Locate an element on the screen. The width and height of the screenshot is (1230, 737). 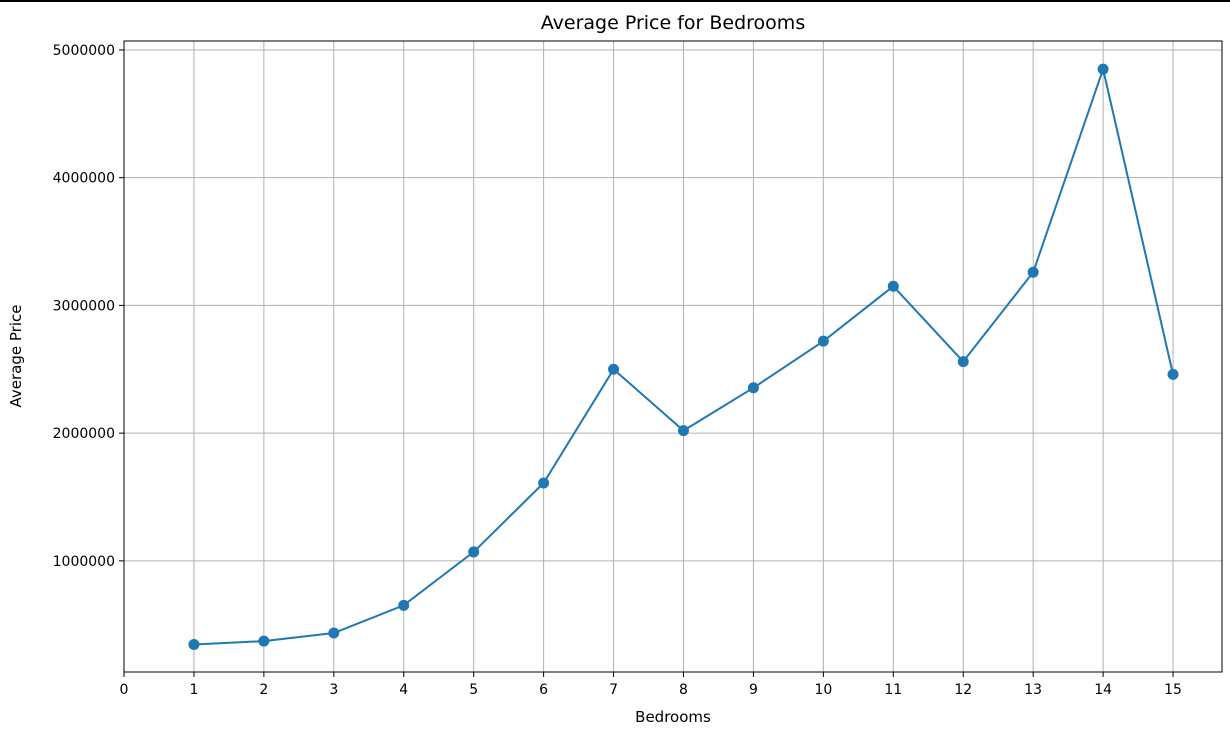
x-tick-label: 6 is located at coordinates (543, 690).